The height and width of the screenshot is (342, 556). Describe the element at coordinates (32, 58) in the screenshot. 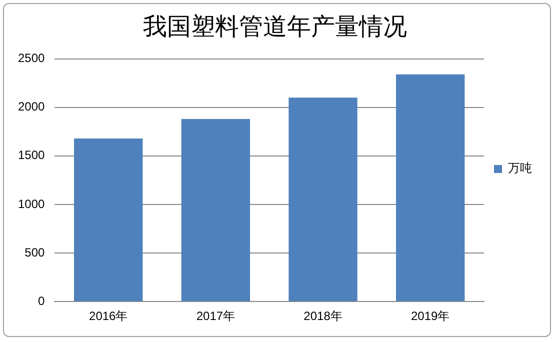

I see `y-tick-label: 2500` at that location.